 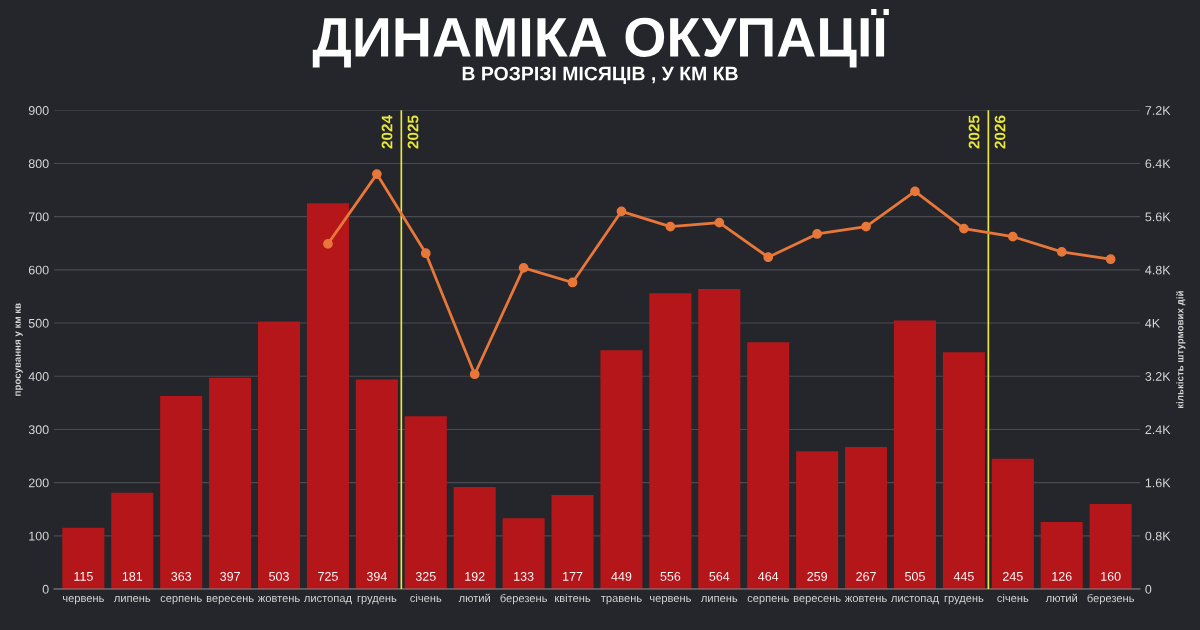 What do you see at coordinates (38, 270) in the screenshot?
I see `y-tick-label: 600` at bounding box center [38, 270].